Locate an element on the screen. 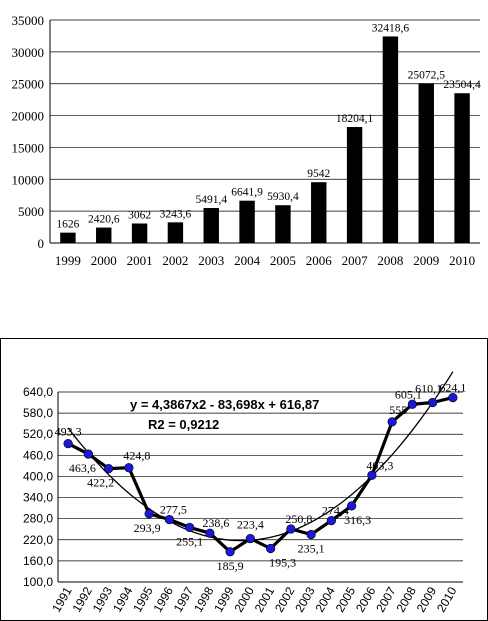  data-label: 18204,1 is located at coordinates (355, 119).